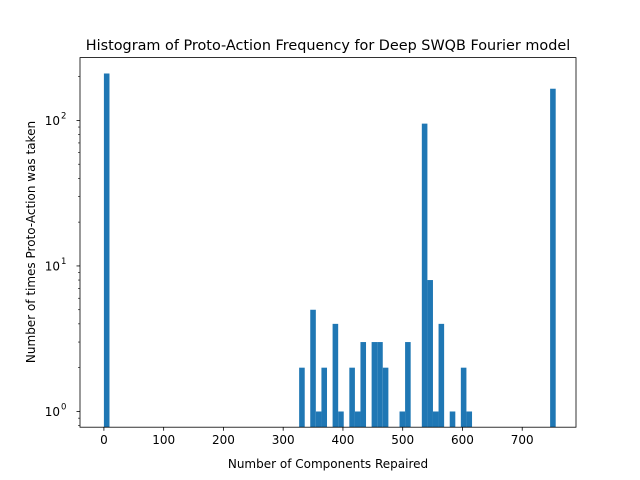 The width and height of the screenshot is (640, 480). What do you see at coordinates (402, 440) in the screenshot?
I see `x-tick-label: 500` at bounding box center [402, 440].